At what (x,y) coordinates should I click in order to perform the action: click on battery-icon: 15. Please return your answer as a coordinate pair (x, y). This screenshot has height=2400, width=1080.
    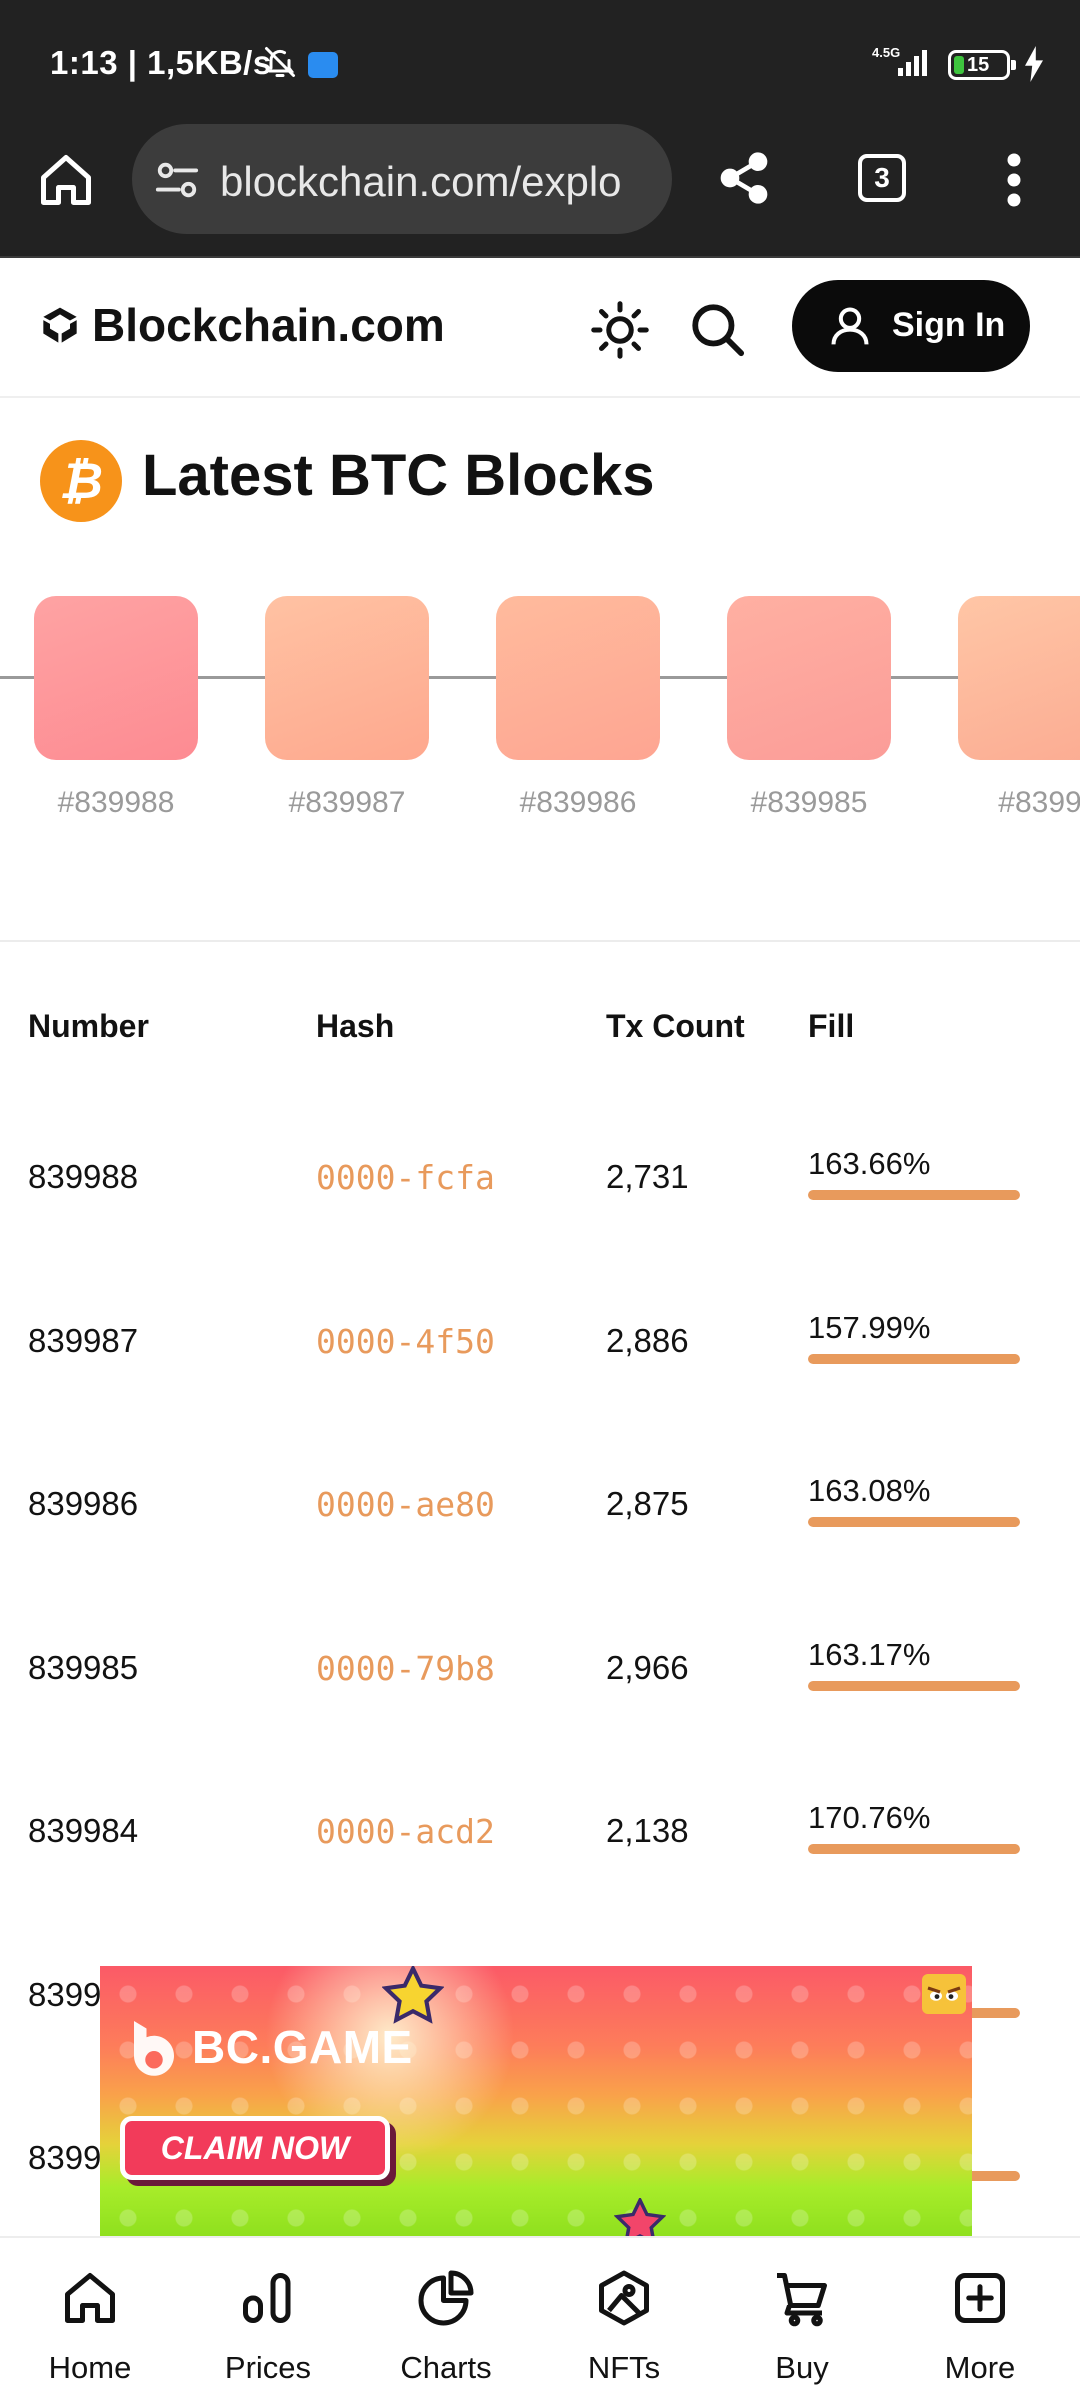
    Looking at the image, I should click on (982, 65).